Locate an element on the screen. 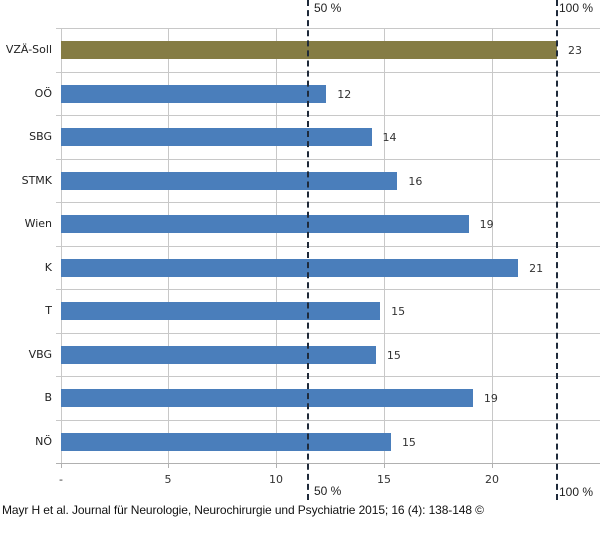 This screenshot has width=600, height=558. bar-sbg is located at coordinates (216, 137).